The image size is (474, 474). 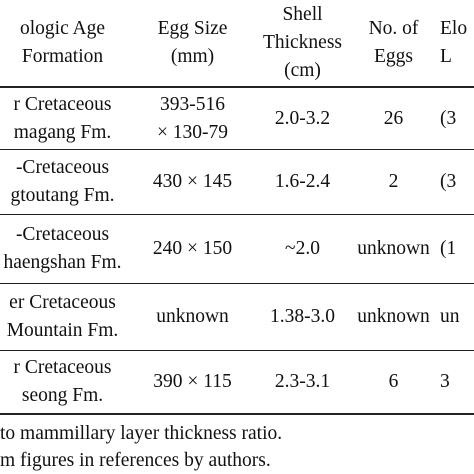 What do you see at coordinates (192, 104) in the screenshot?
I see `cell-text: 393-516` at bounding box center [192, 104].